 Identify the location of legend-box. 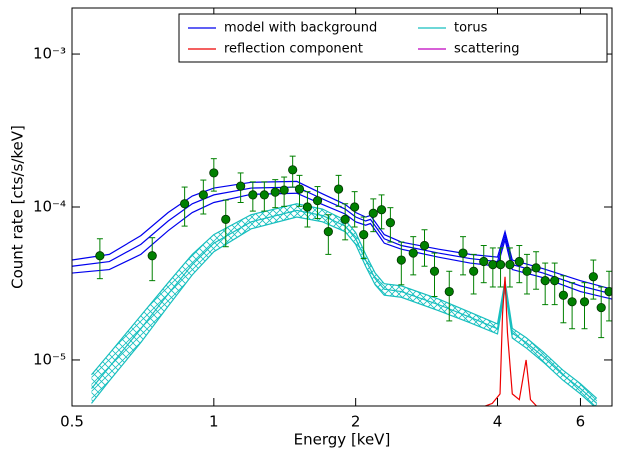
(393, 38).